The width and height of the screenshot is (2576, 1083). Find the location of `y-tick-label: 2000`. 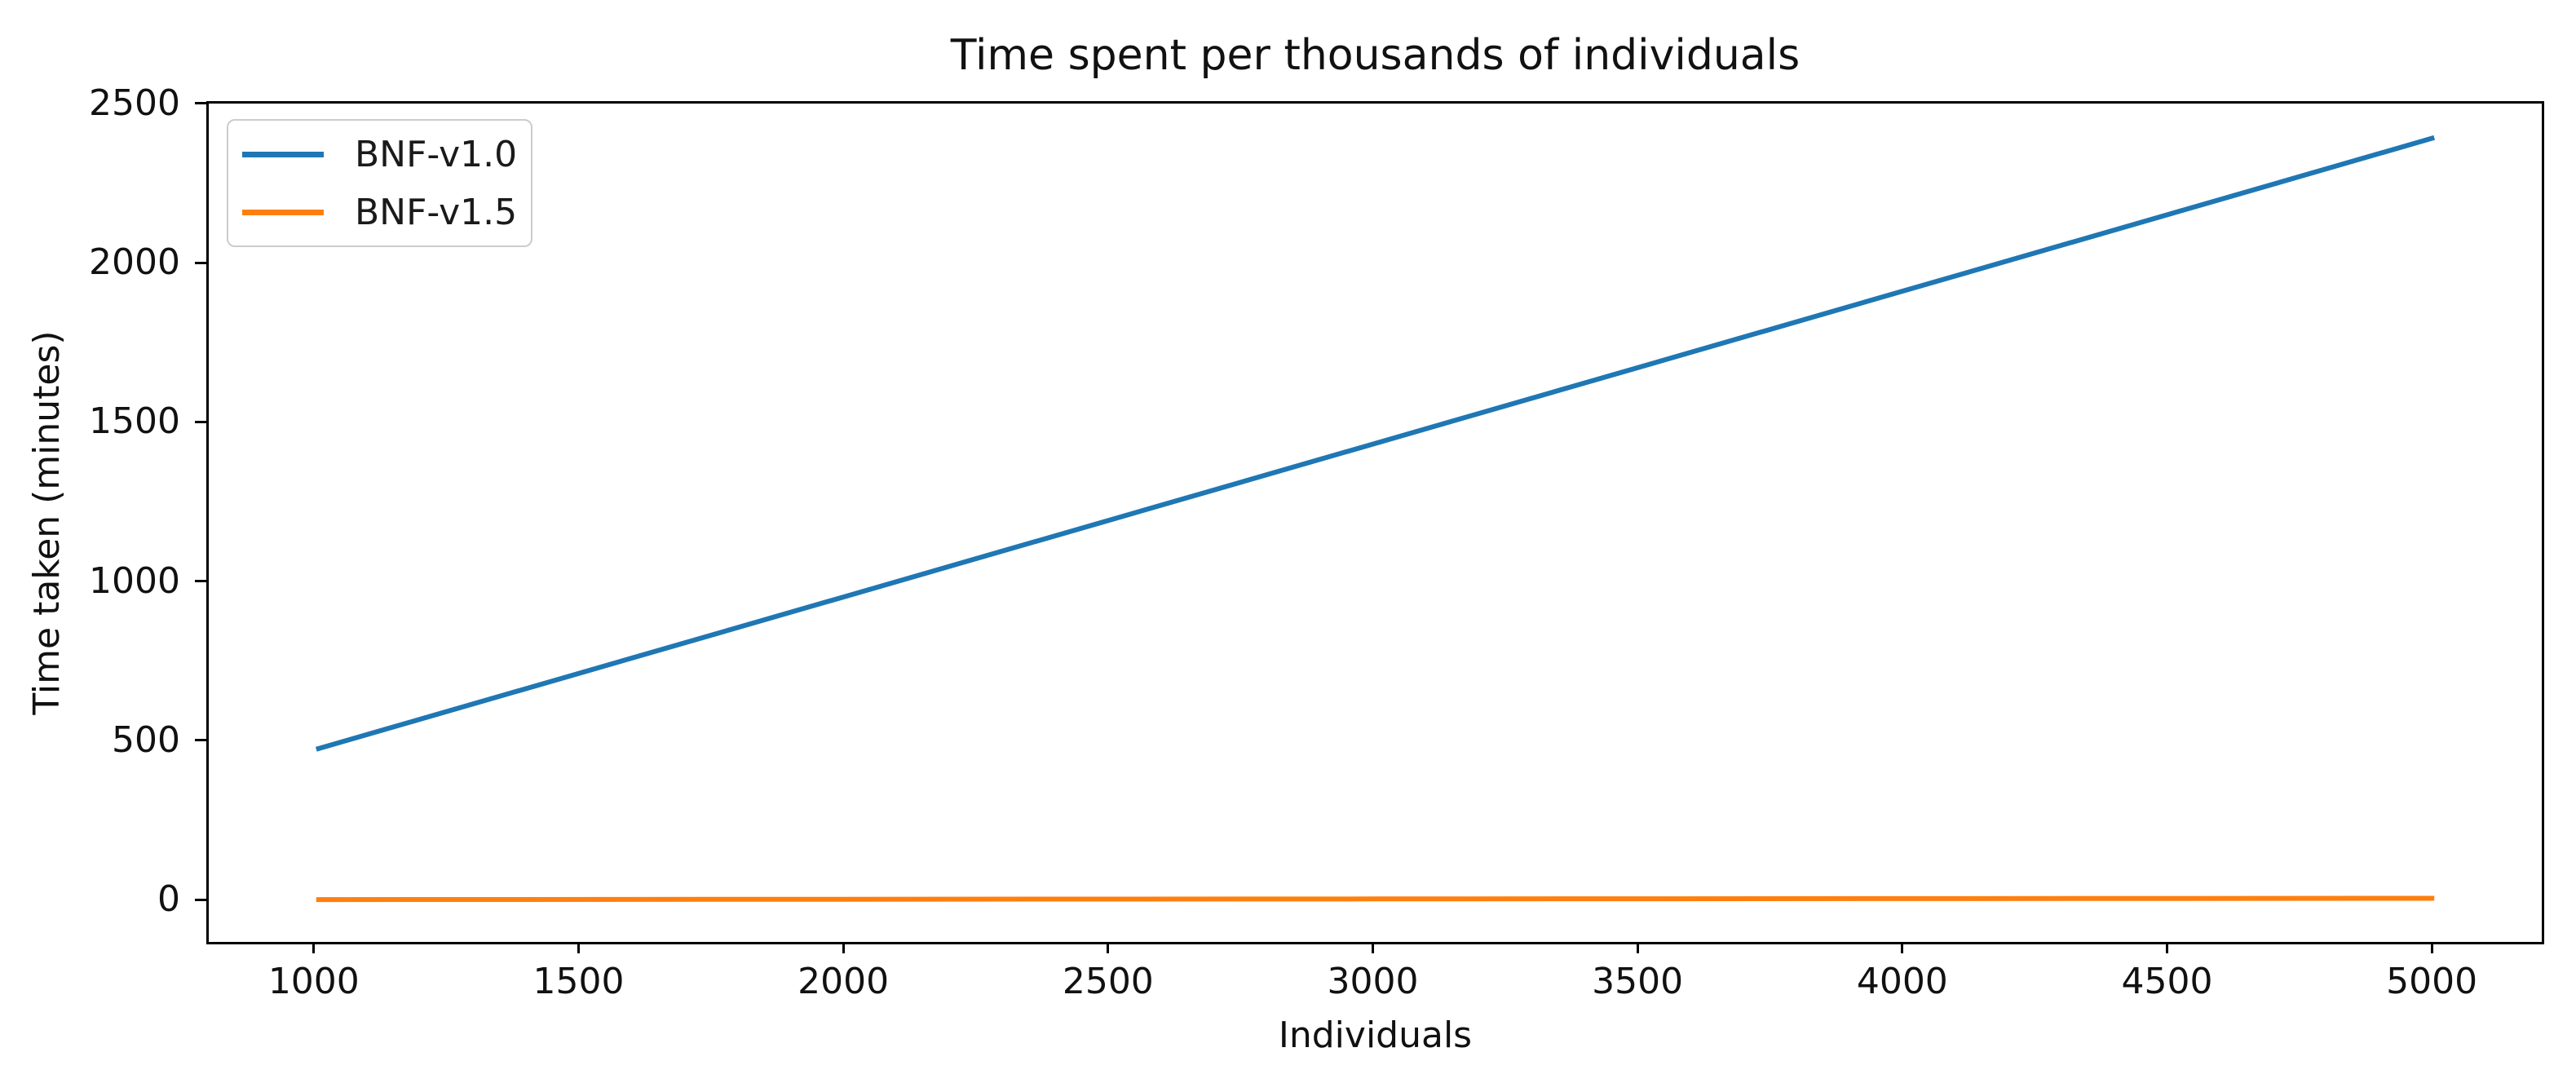

y-tick-label: 2000 is located at coordinates (134, 262).